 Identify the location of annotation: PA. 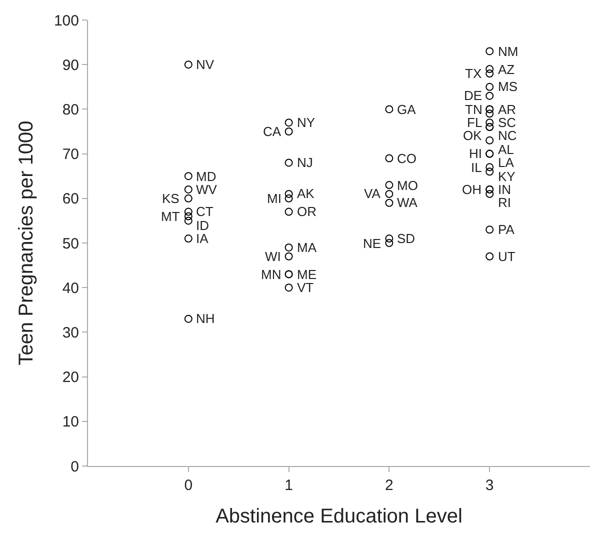
(506, 229).